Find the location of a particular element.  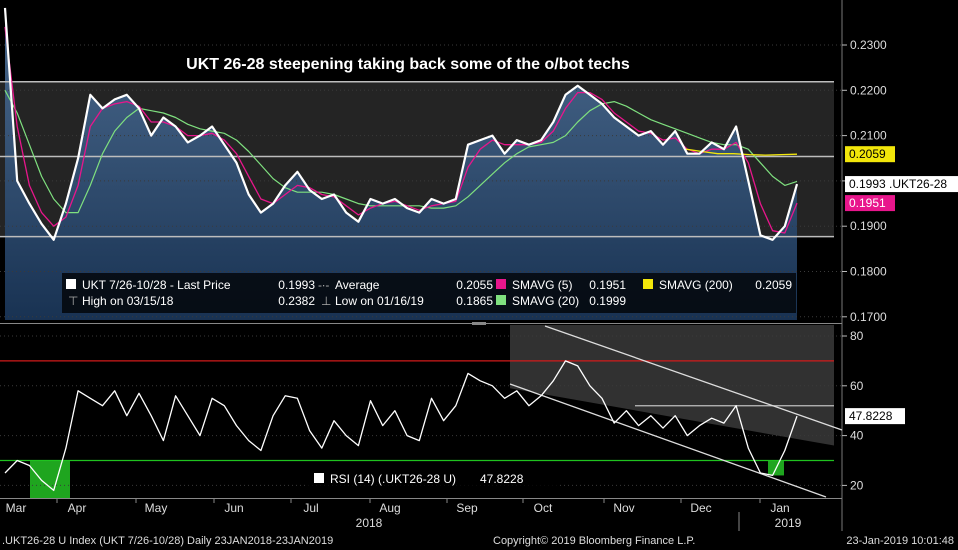

legend-value-sma20: 0.1999 is located at coordinates (607, 301).